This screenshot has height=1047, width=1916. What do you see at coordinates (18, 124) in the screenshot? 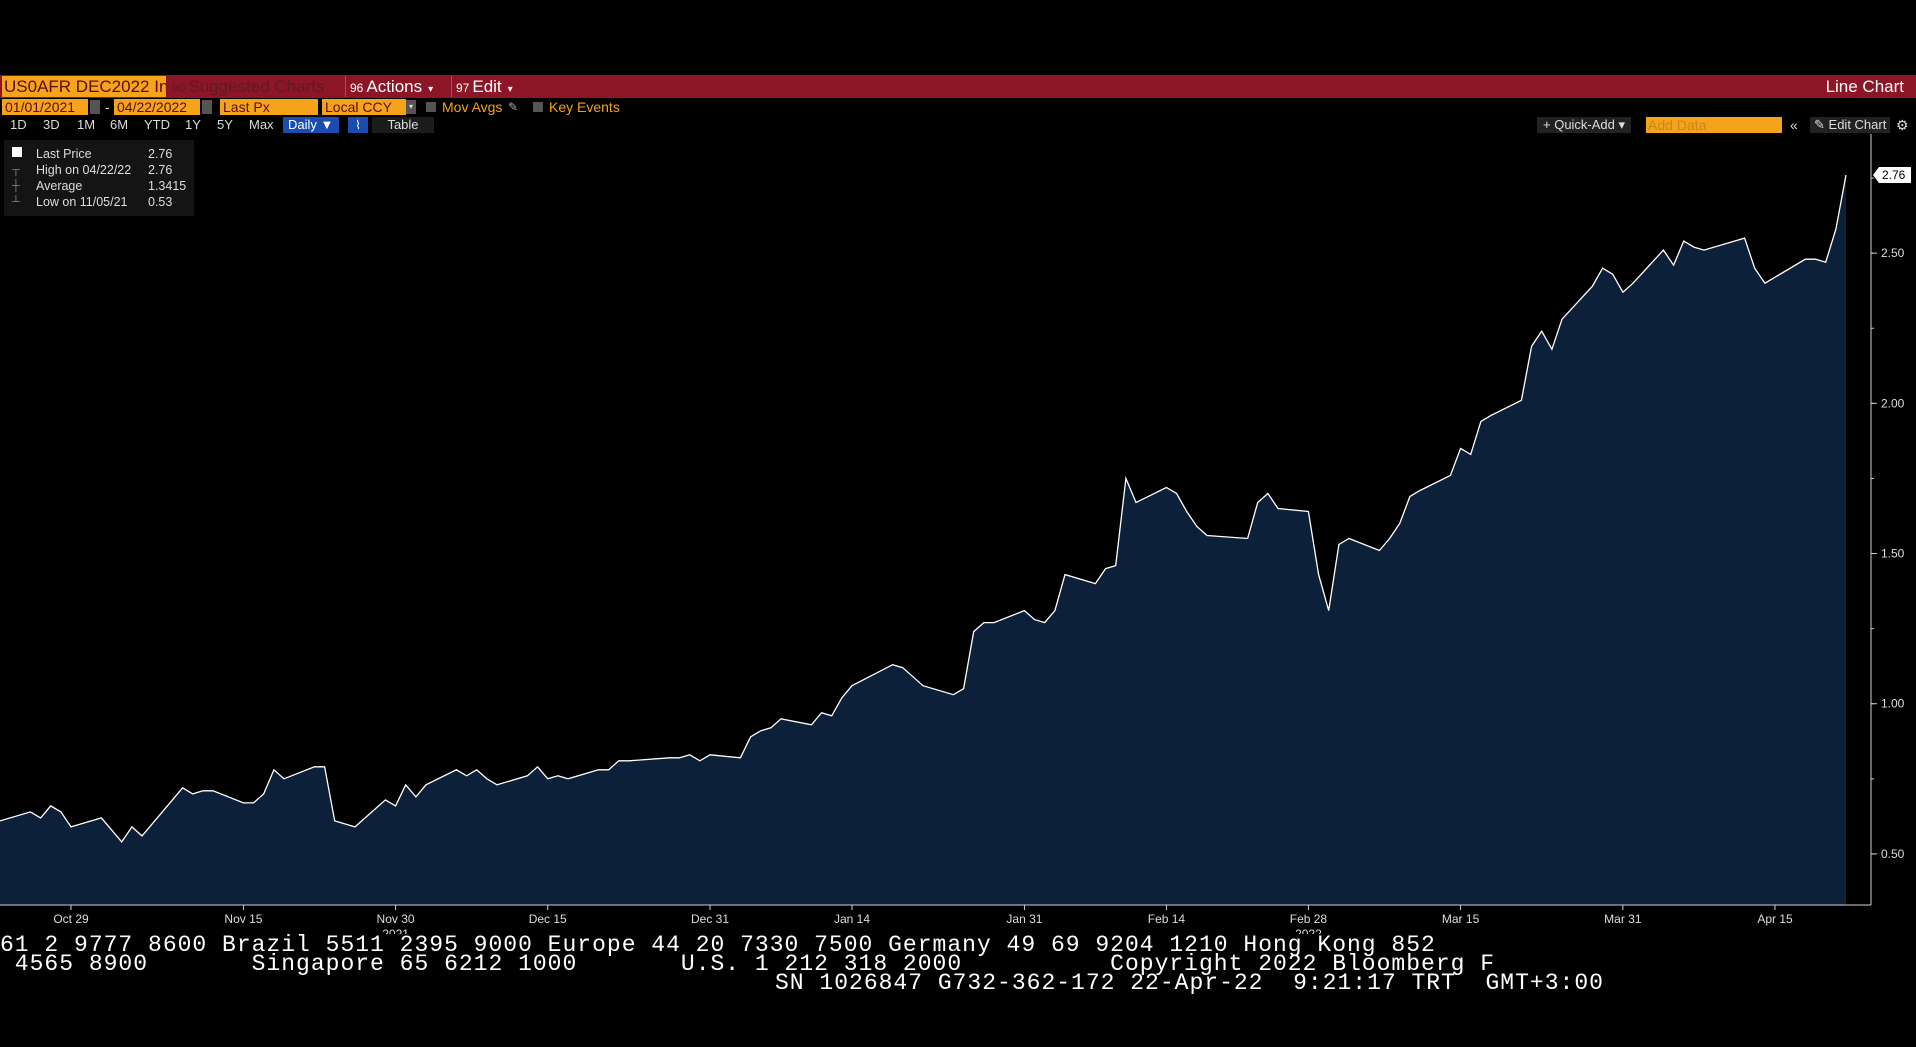
I see `range-button-1d: 1D` at bounding box center [18, 124].